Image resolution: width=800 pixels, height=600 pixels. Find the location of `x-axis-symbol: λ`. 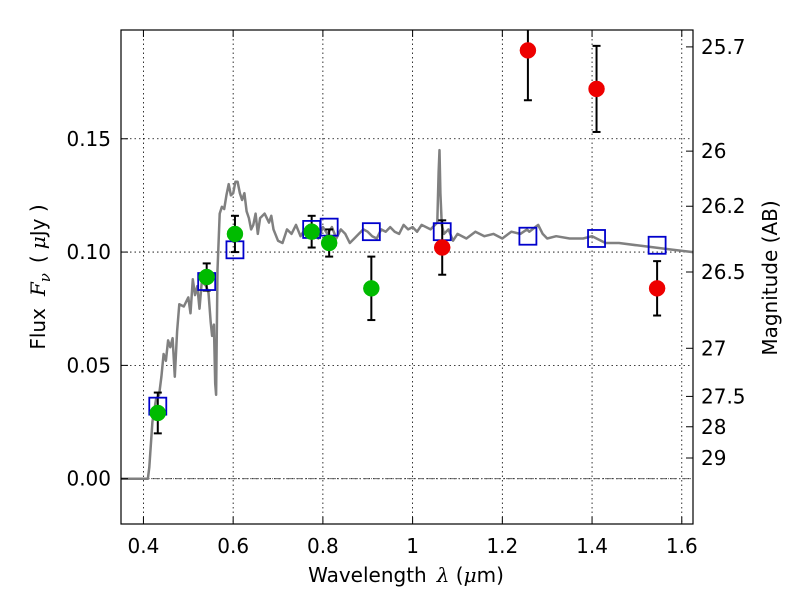

x-axis-symbol: λ is located at coordinates (443, 575).